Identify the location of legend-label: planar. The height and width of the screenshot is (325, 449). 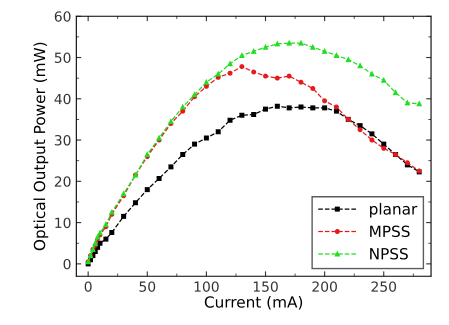
(394, 210).